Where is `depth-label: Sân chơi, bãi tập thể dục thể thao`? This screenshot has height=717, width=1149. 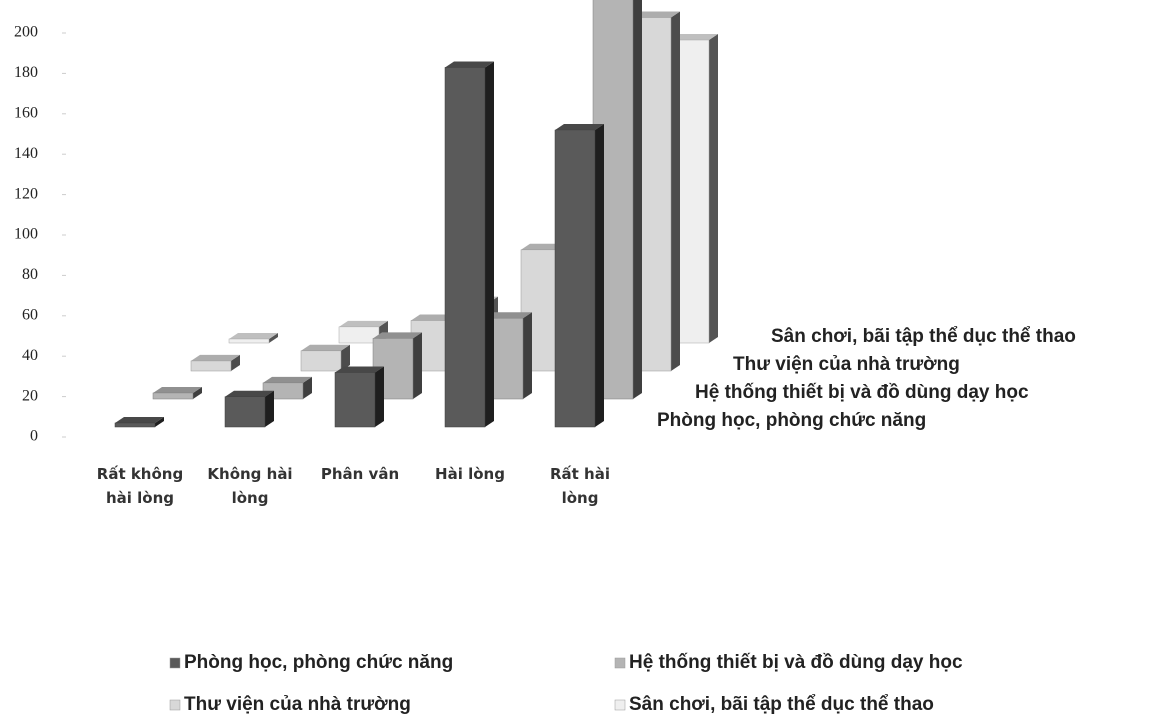
depth-label: Sân chơi, bãi tập thể dục thể thao is located at coordinates (923, 336).